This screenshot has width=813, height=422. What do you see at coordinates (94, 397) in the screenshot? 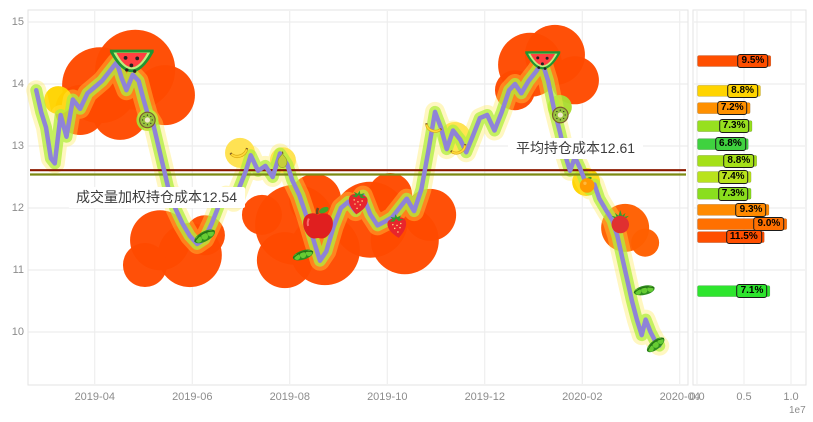
I see `x-tick-label: 2019-04` at bounding box center [94, 397].